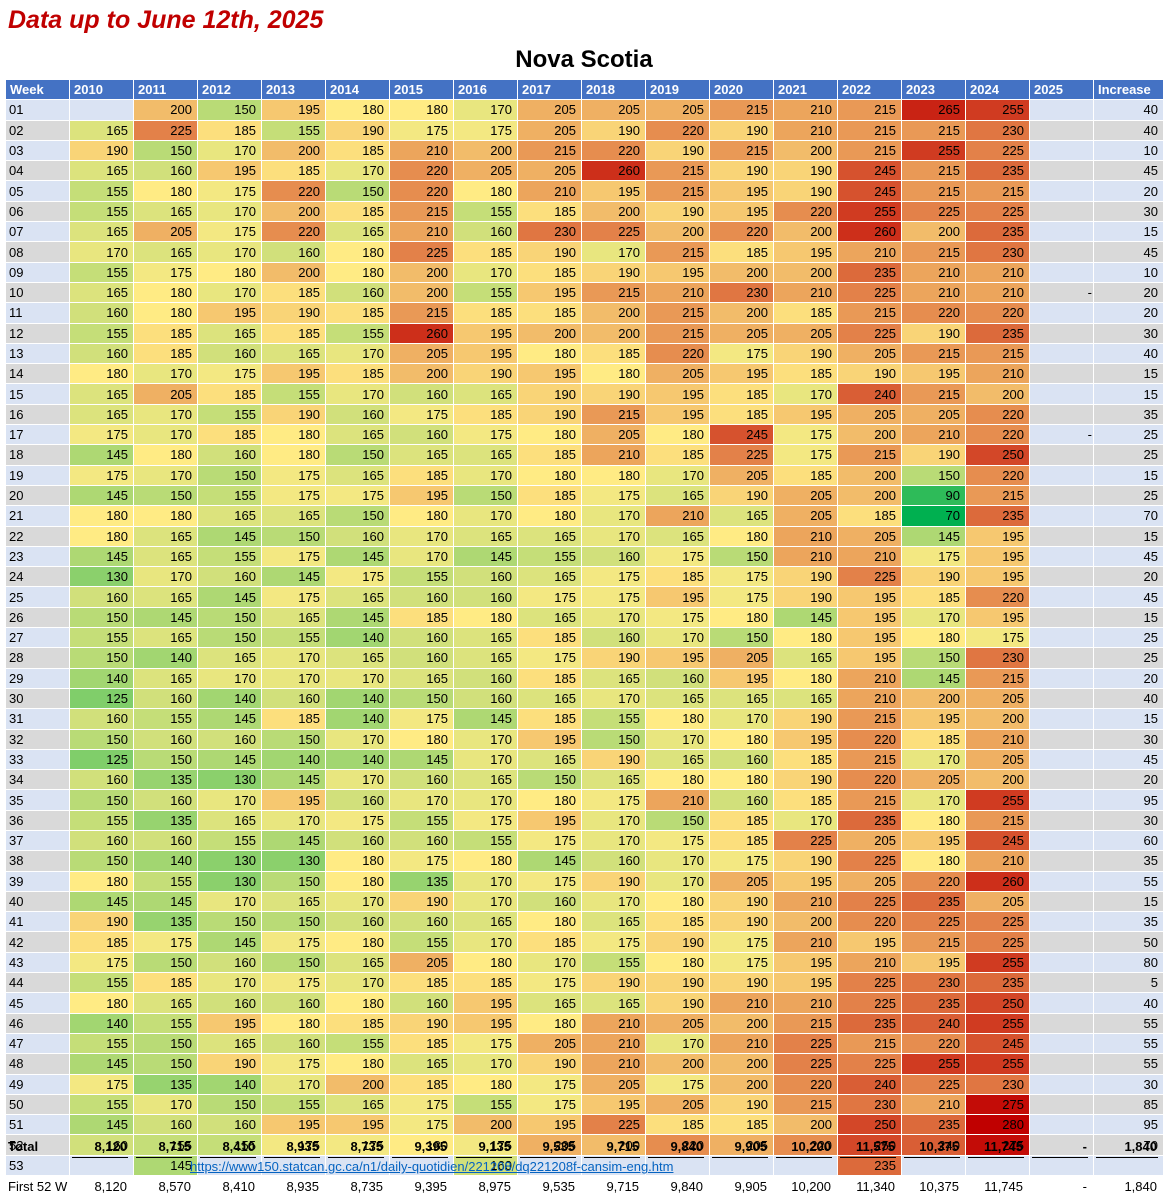 The width and height of the screenshot is (1168, 1200). I want to click on total-underline, so click(932, 1157).